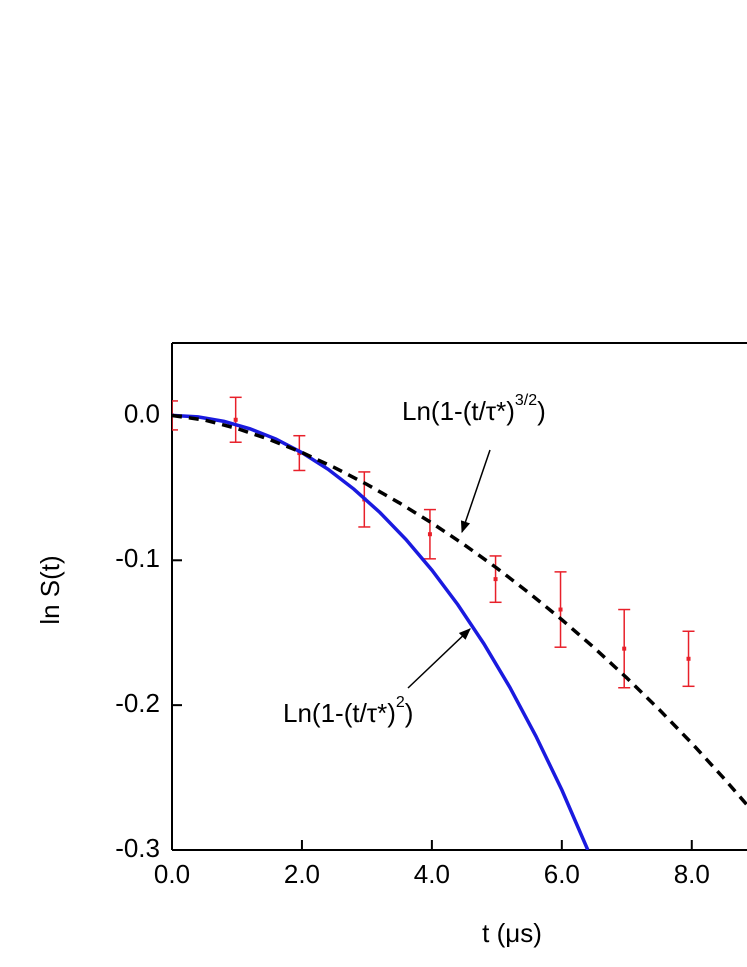 Image resolution: width=747 pixels, height=967 pixels. I want to click on x-tick-label: 8.0, so click(692, 874).